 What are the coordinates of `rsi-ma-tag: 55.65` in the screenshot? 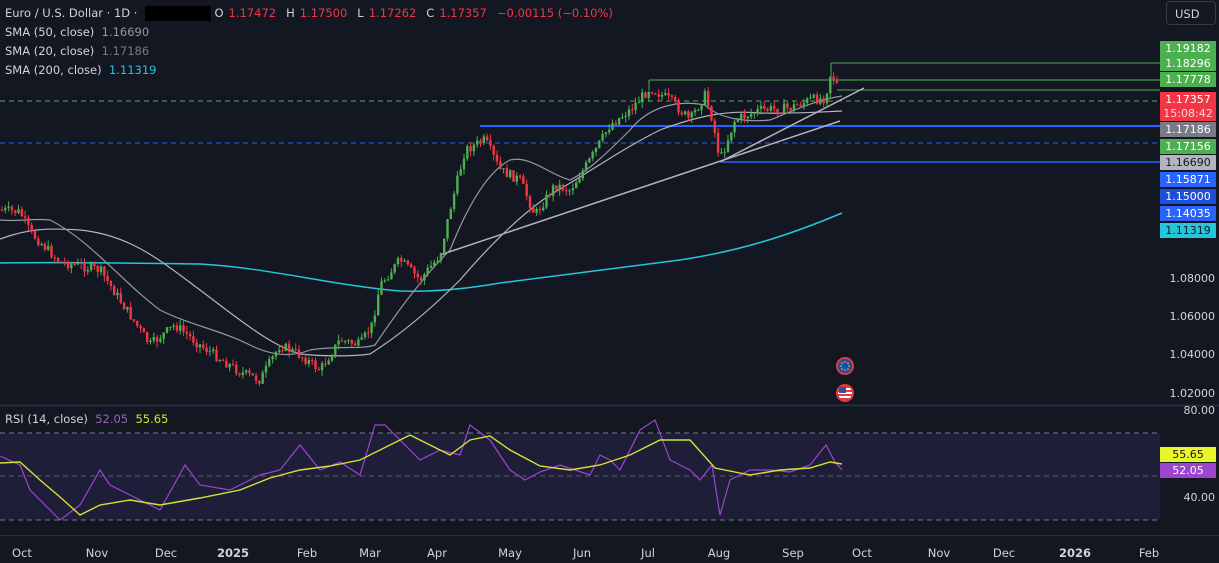 It's located at (1188, 454).